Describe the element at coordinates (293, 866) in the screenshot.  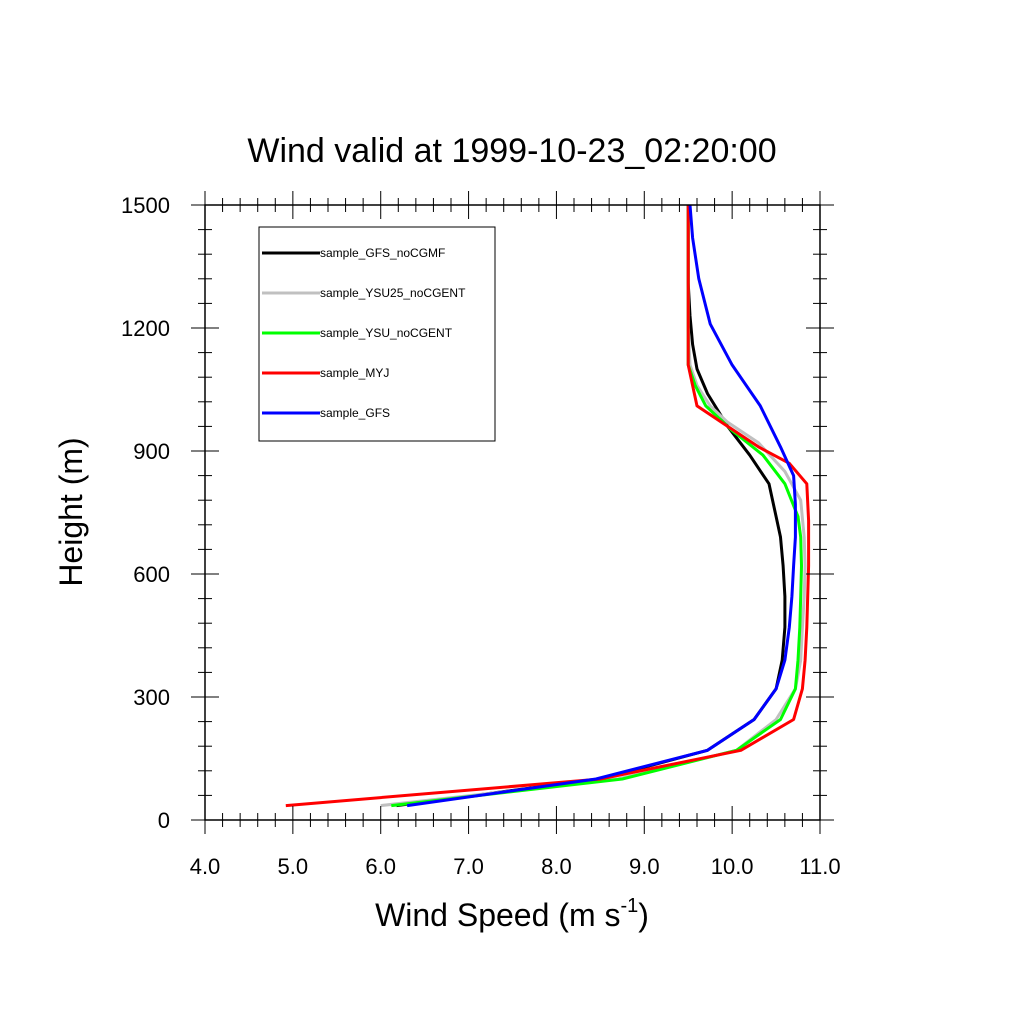
I see `x-tick-label: 5.0` at that location.